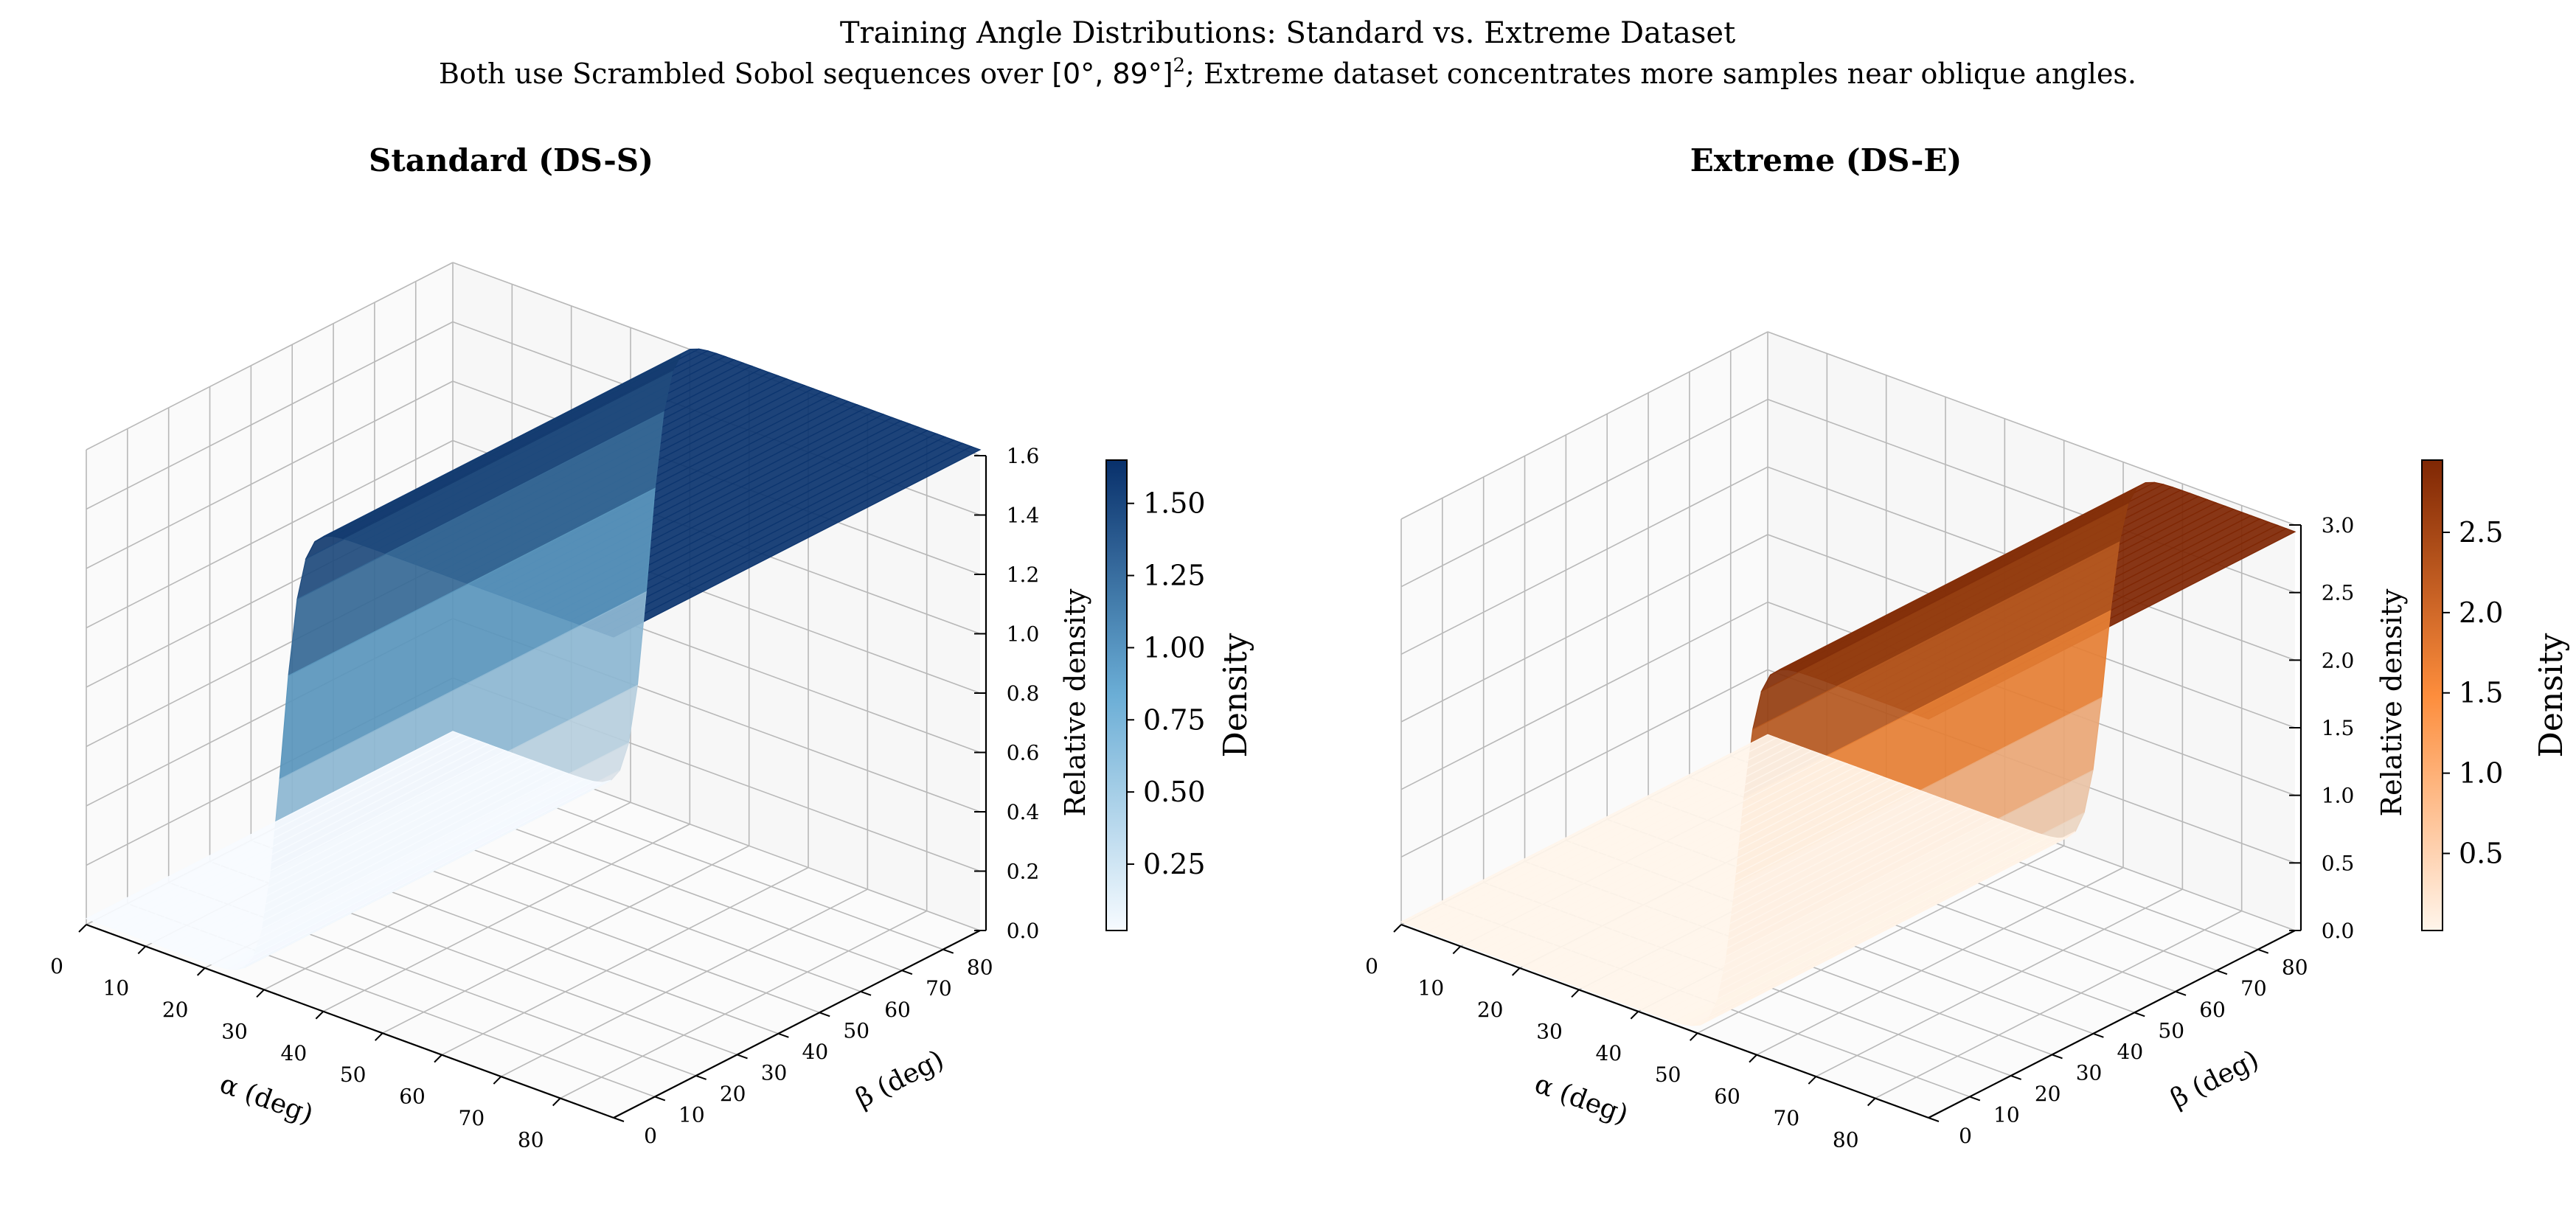  I want to click on panel-title: Standard (DS-S), so click(511, 160).